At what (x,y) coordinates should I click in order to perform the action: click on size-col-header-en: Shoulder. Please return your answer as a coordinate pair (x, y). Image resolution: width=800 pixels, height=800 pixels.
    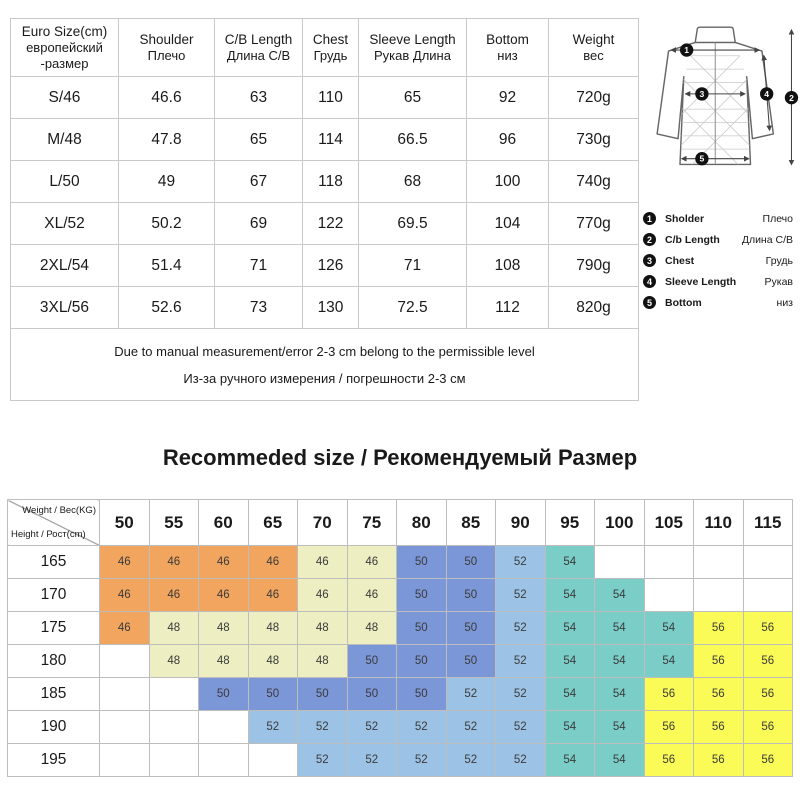
    Looking at the image, I should click on (166, 39).